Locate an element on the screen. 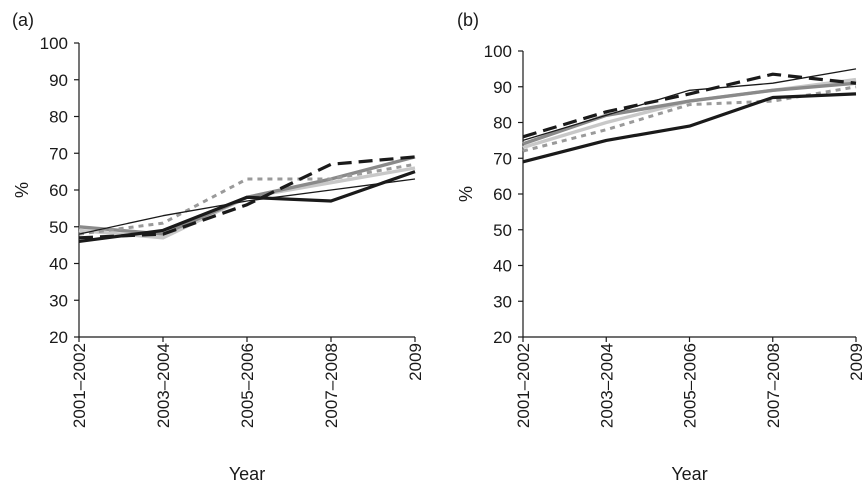 The height and width of the screenshot is (488, 864). panel-label: (b) is located at coordinates (468, 20).